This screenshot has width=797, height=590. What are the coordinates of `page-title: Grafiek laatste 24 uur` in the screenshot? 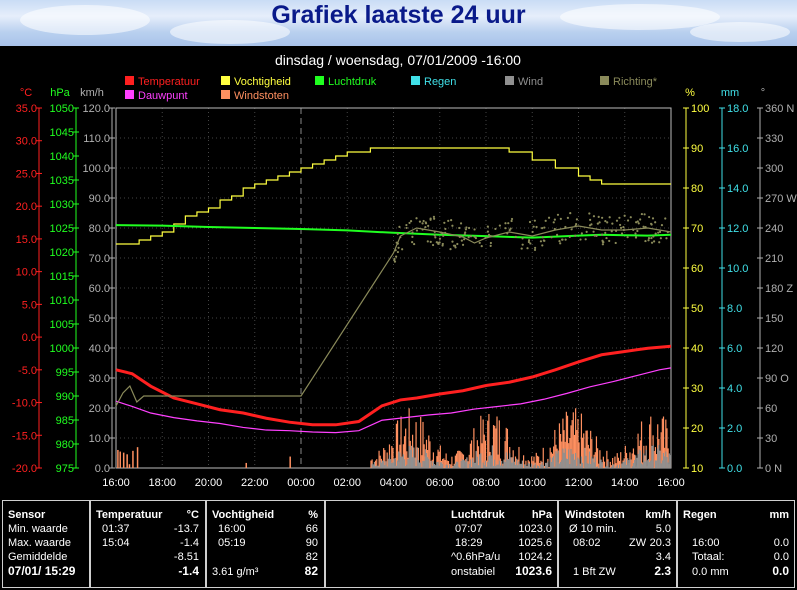 It's located at (398, 15).